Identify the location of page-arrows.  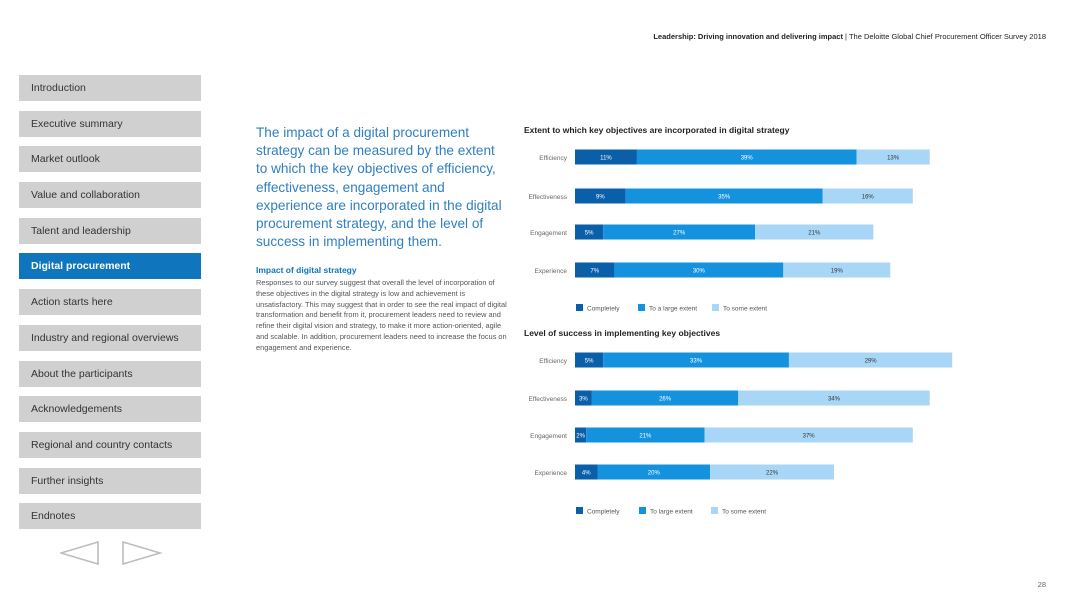
(115, 553).